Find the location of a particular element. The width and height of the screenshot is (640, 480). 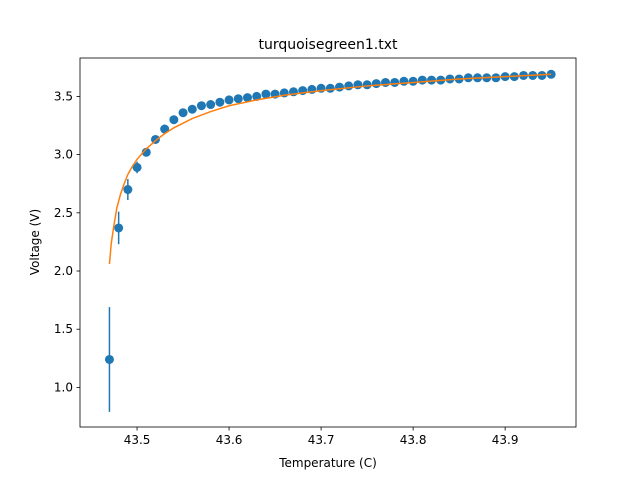

x-axis-label: Temperature (C) is located at coordinates (327, 463).